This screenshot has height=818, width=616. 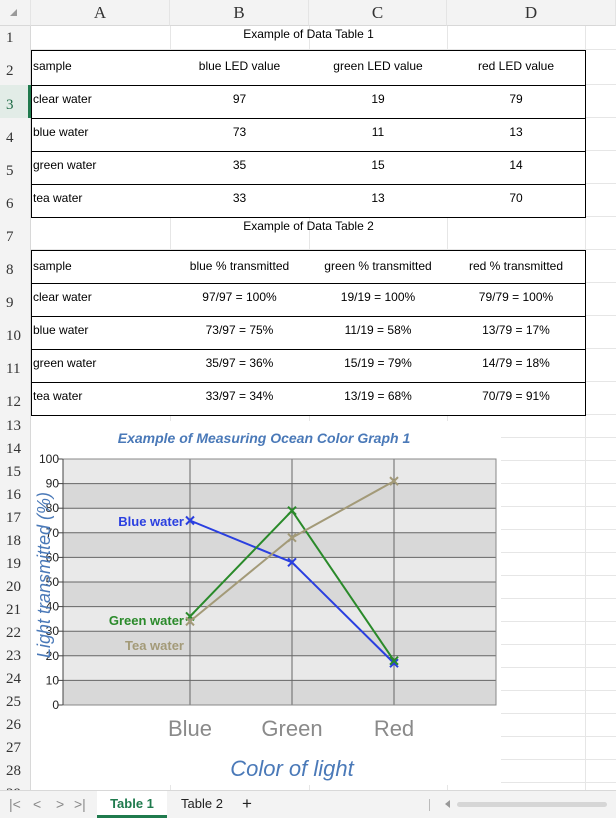 I want to click on table2-header-cell: green % transmitted, so click(x=378, y=267).